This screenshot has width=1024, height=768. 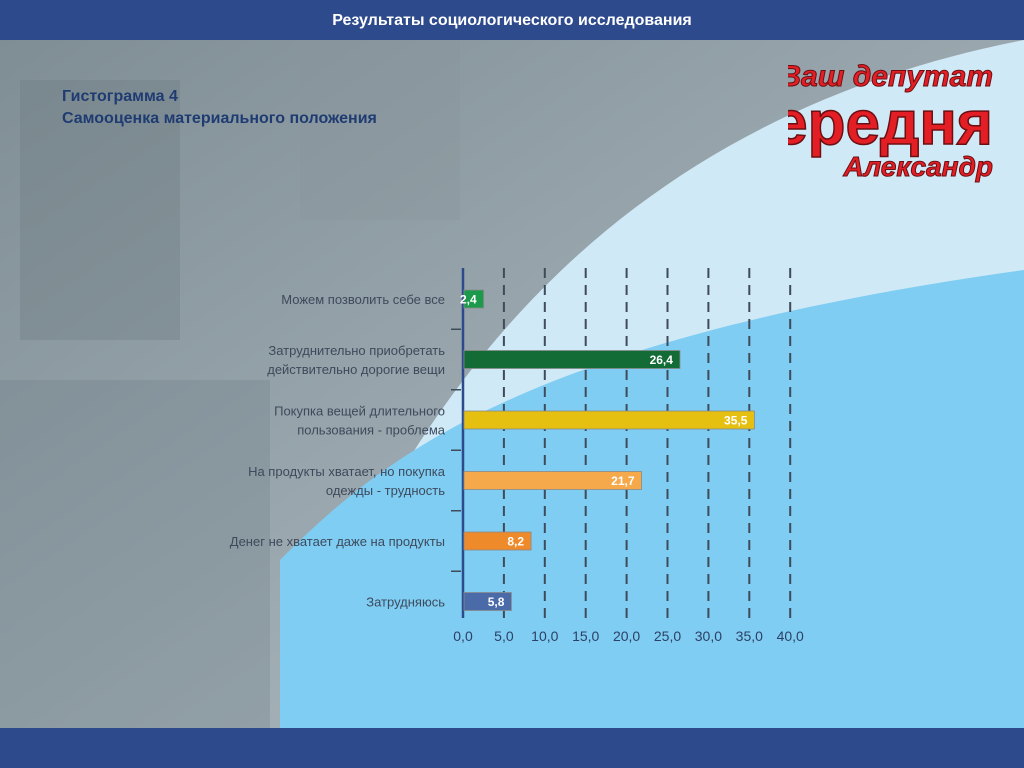 I want to click on data-label: 21,7, so click(x=623, y=481).